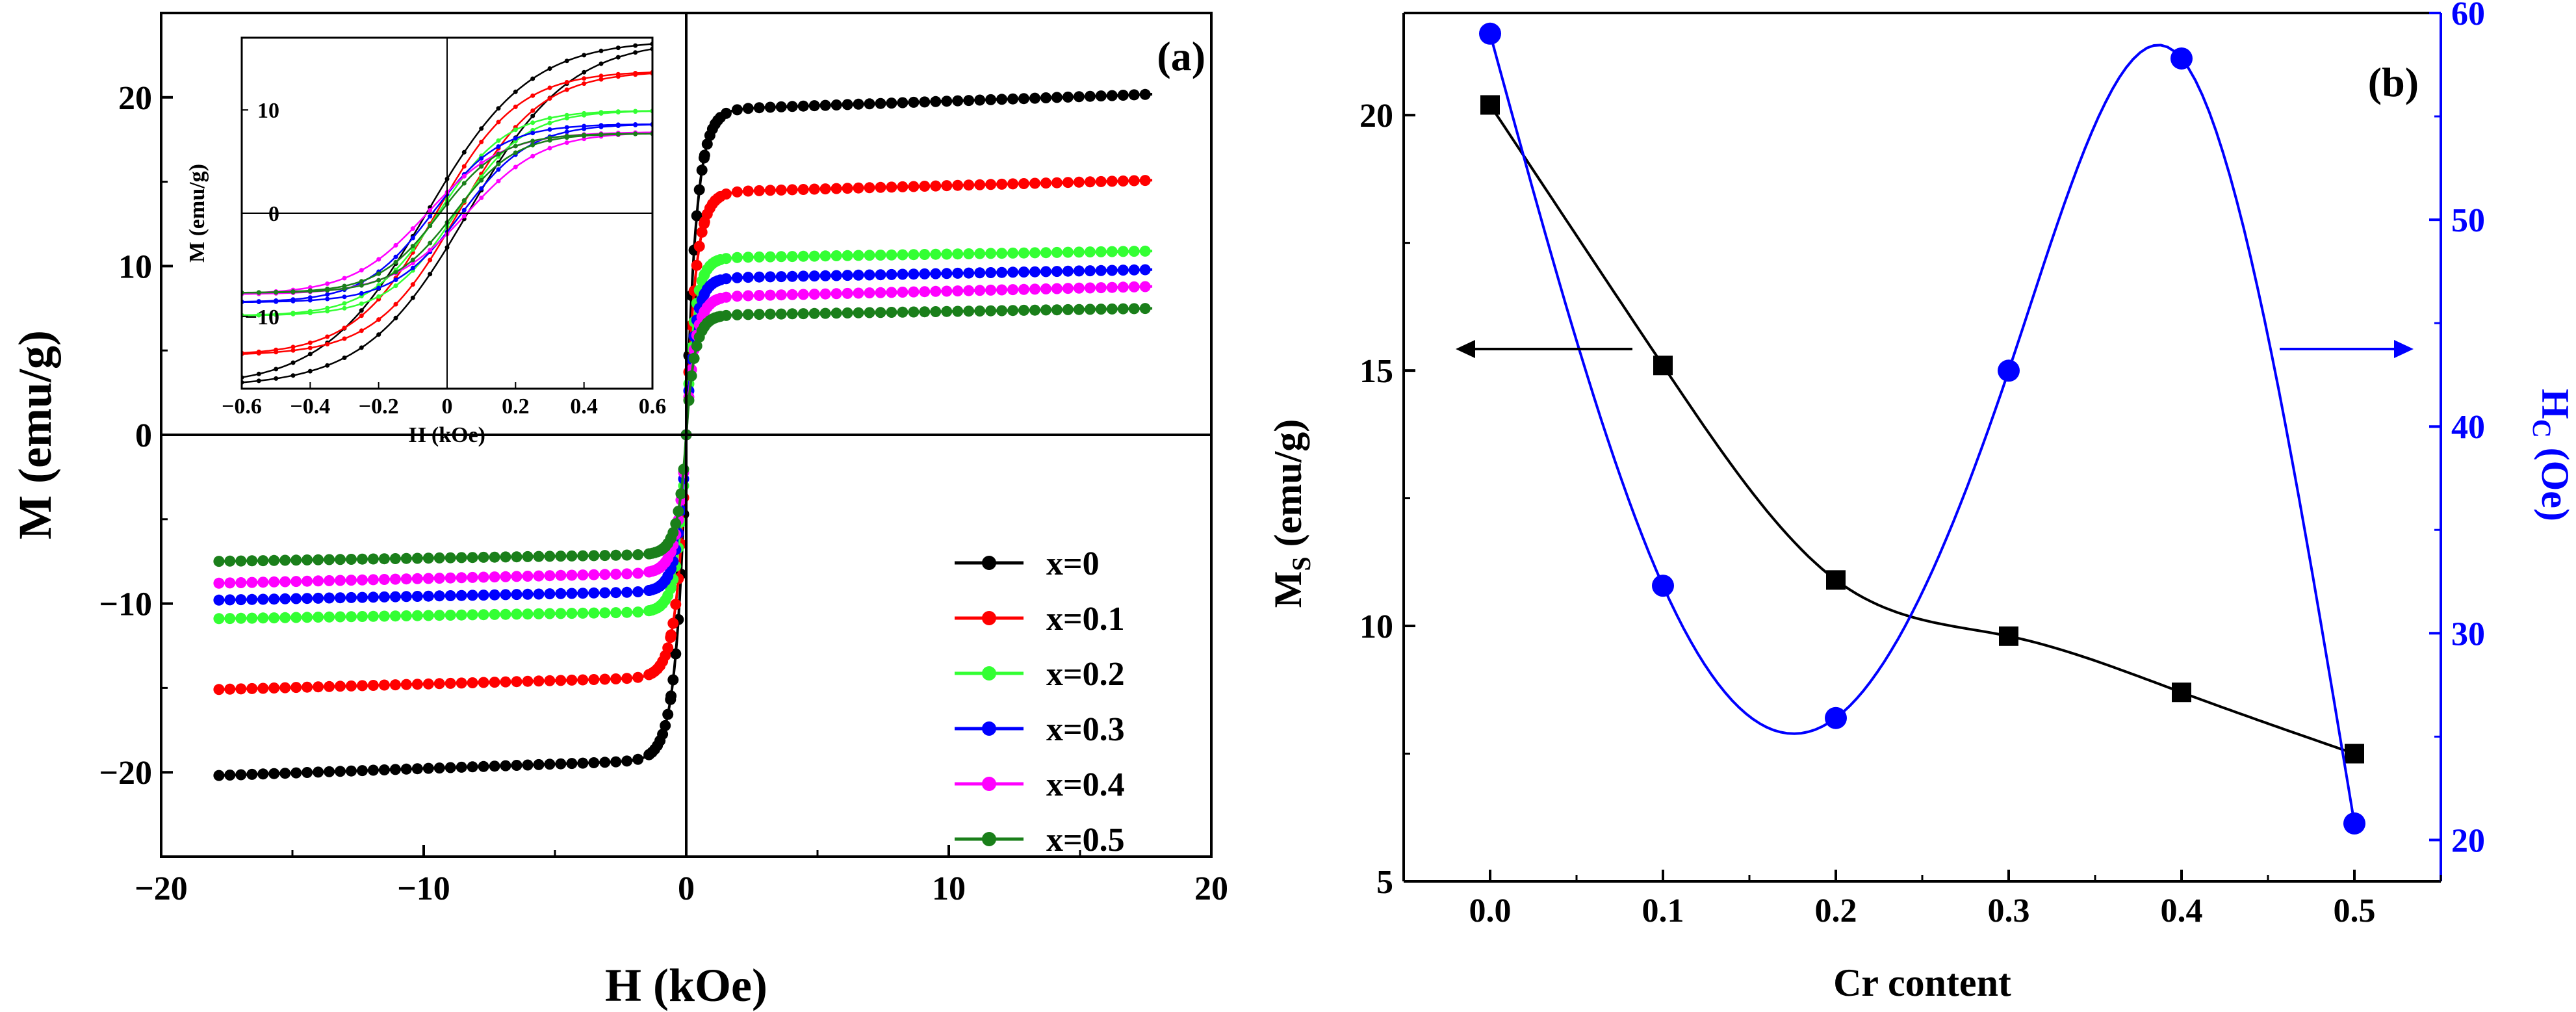 Image resolution: width=2576 pixels, height=1012 pixels. I want to click on hc-data-point, so click(1836, 718).